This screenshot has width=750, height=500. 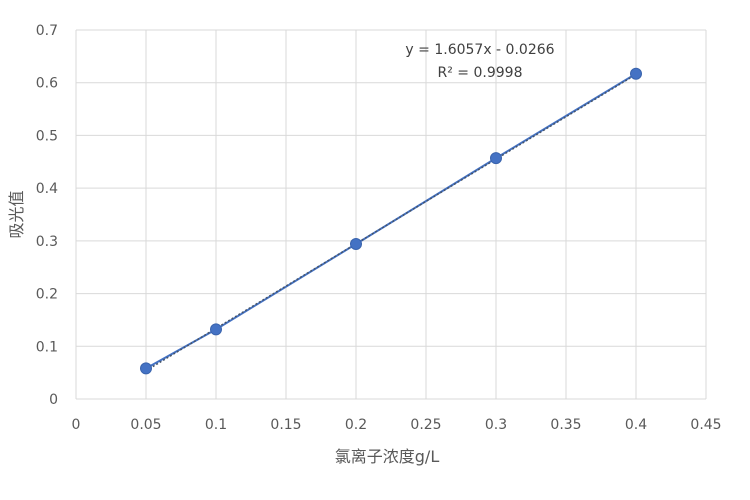 I want to click on r-squared-label: R² = 0.9998, so click(x=480, y=73).